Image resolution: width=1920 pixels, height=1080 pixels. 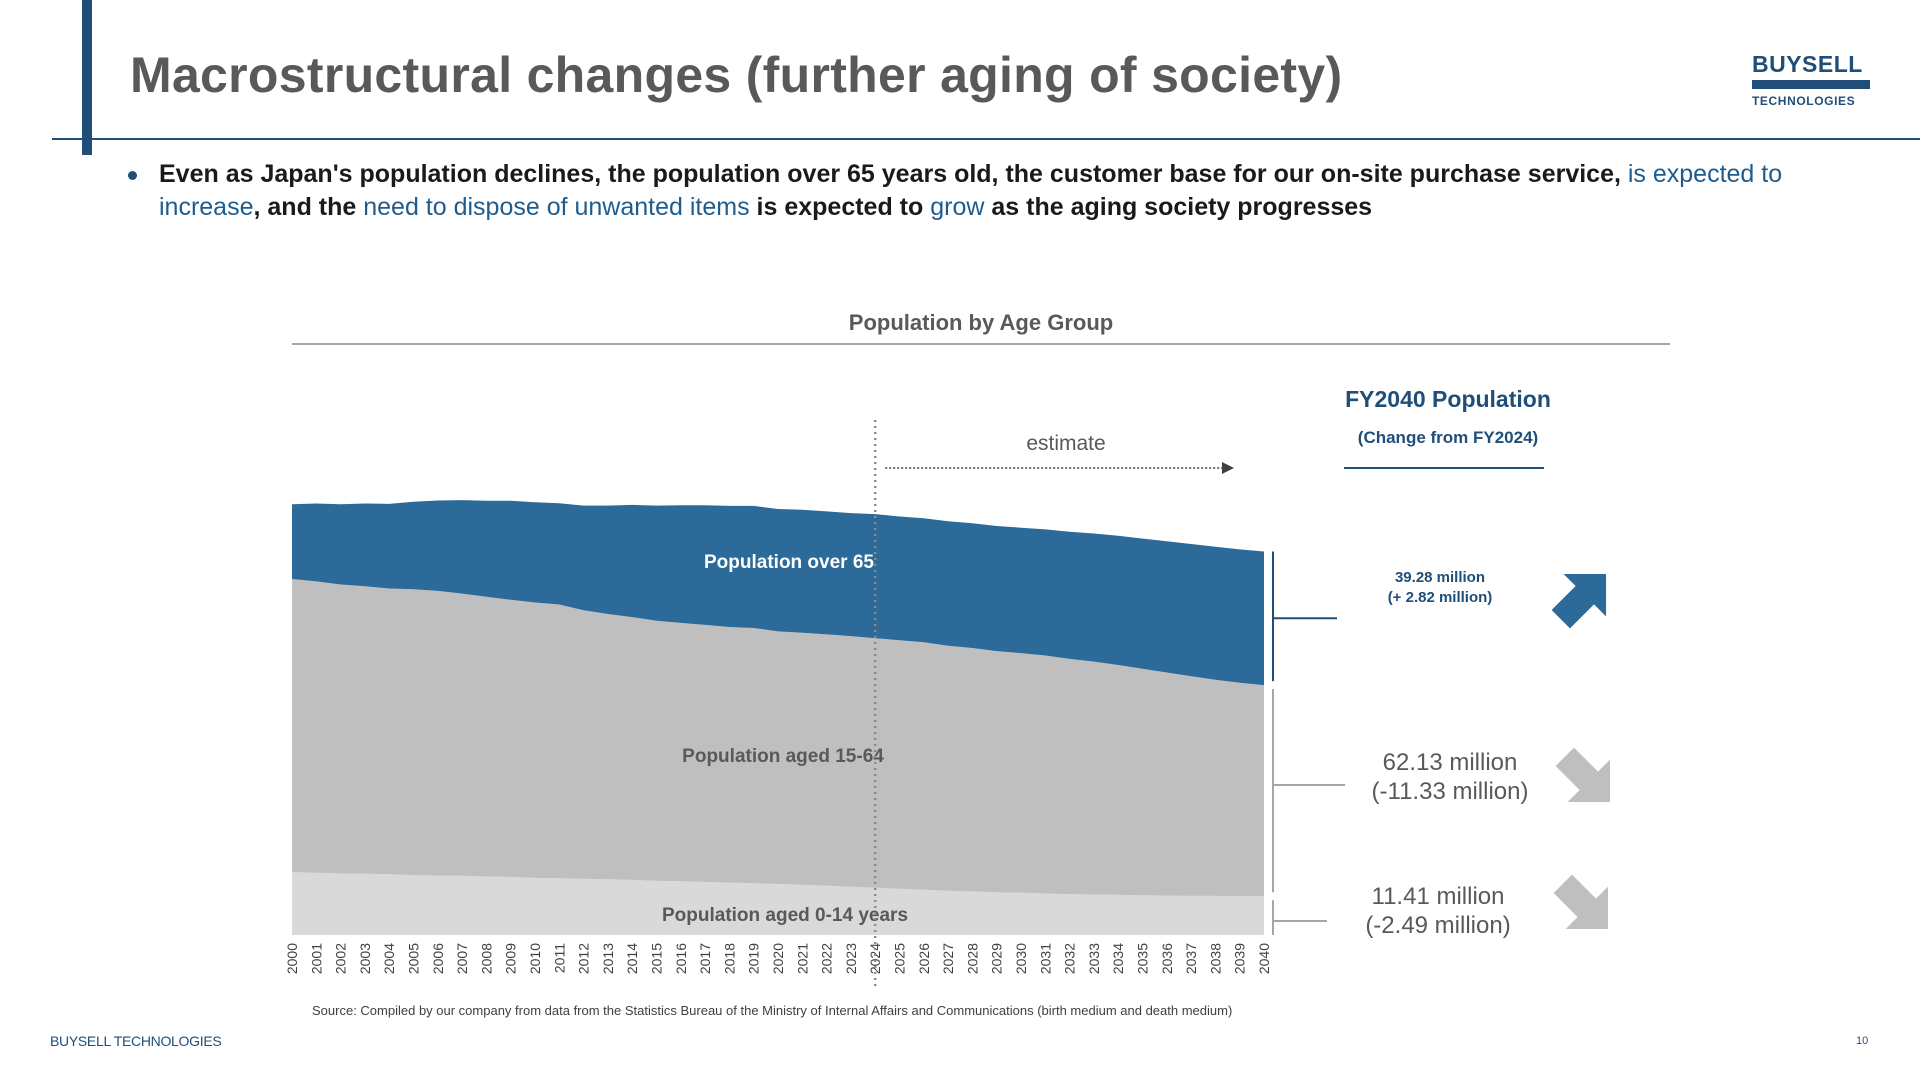 I want to click on x-tick-label: 2037, so click(x=1191, y=958).